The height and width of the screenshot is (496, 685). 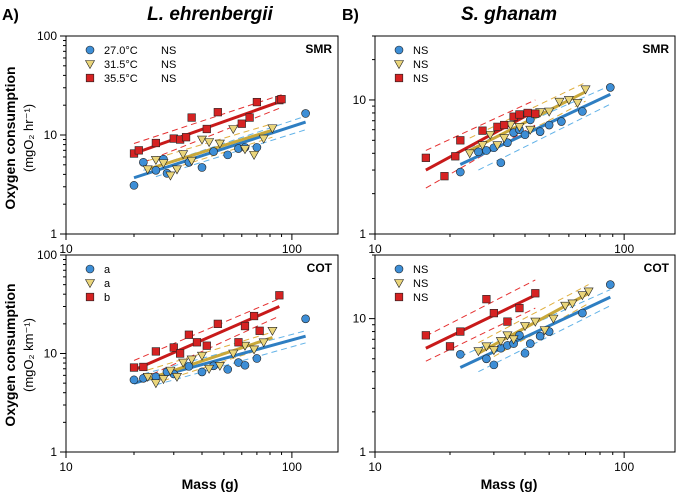 What do you see at coordinates (10, 15) in the screenshot?
I see `panel-label-a: A)` at bounding box center [10, 15].